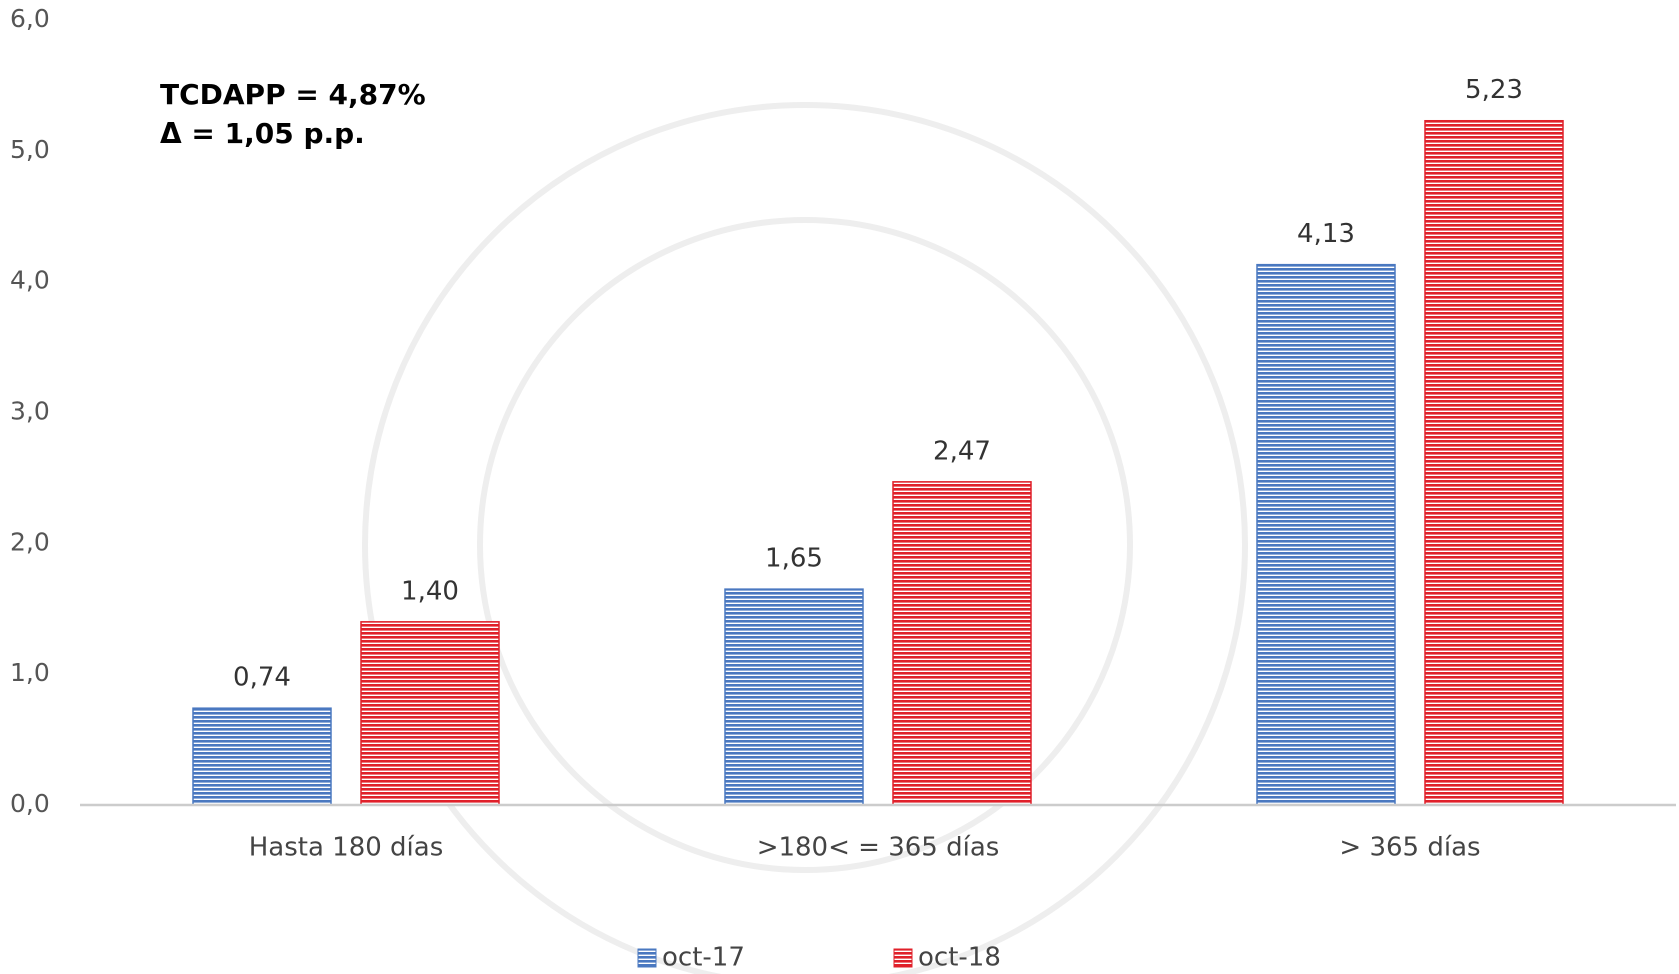 The width and height of the screenshot is (1679, 974). What do you see at coordinates (30, 280) in the screenshot?
I see `y-tick-label: 4,0` at bounding box center [30, 280].